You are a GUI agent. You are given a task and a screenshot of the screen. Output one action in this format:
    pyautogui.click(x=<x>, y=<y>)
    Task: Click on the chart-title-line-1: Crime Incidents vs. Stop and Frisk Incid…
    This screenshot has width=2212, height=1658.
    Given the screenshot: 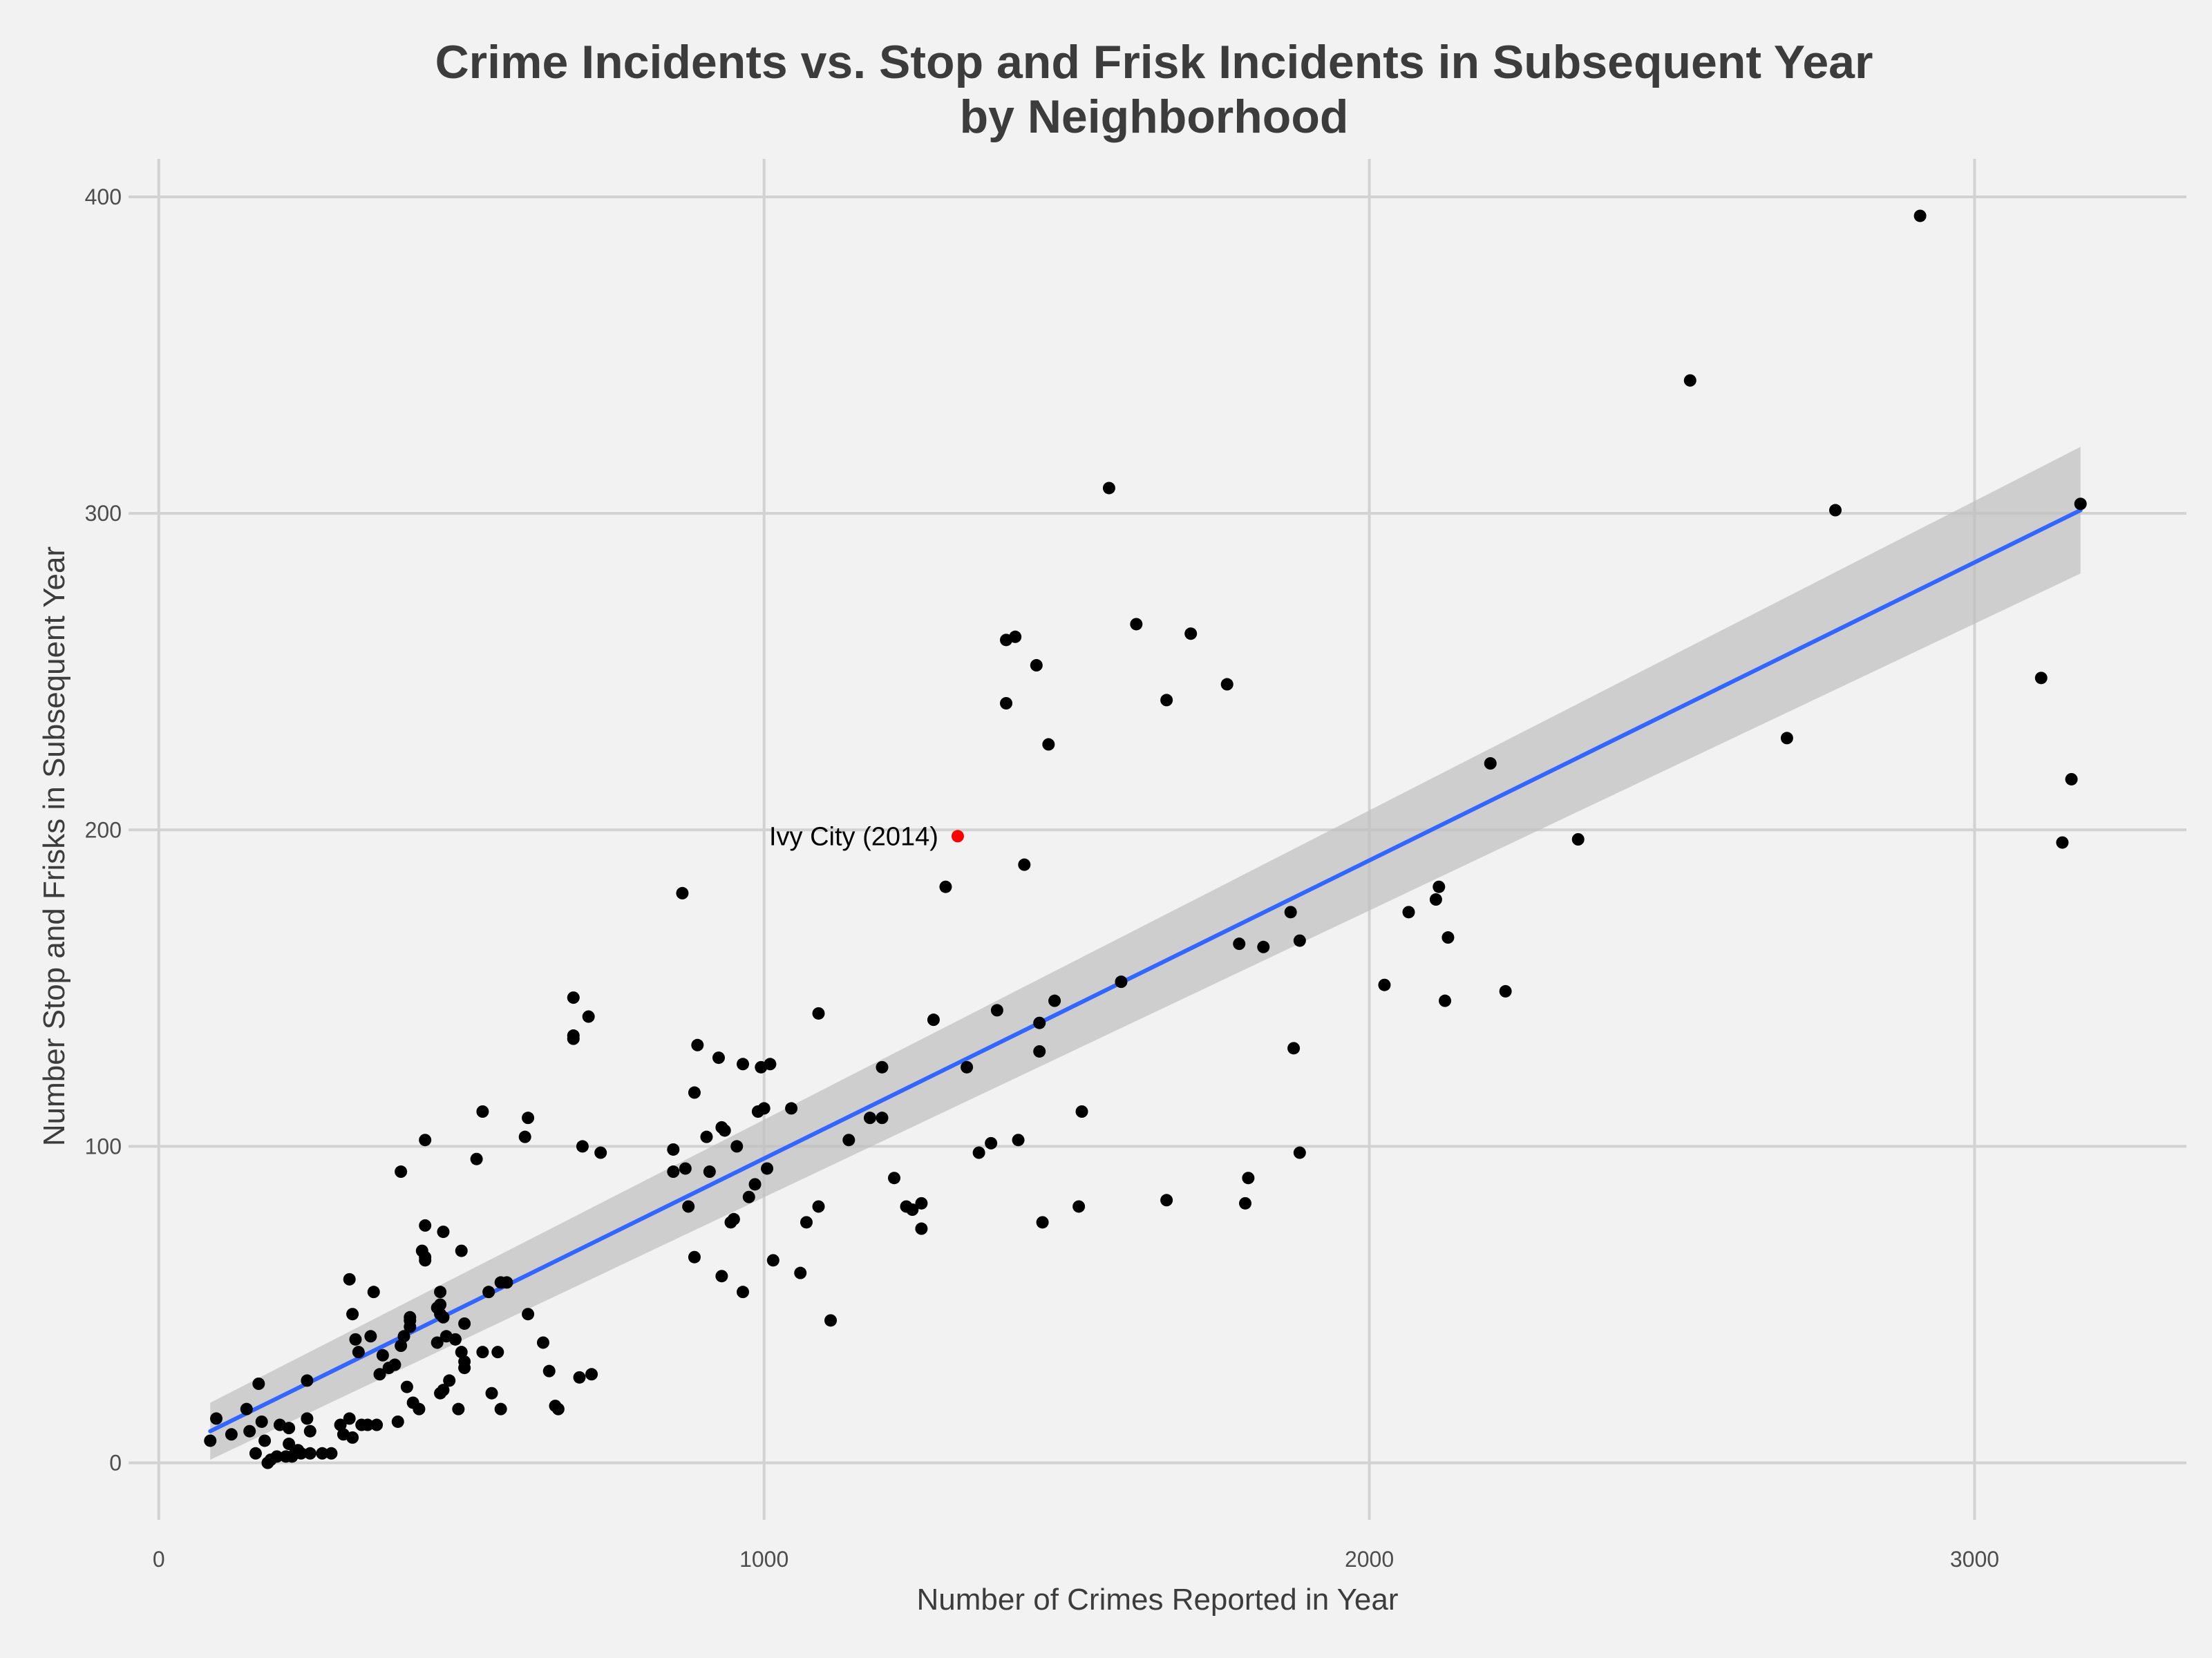 What is the action you would take?
    pyautogui.click(x=1154, y=62)
    